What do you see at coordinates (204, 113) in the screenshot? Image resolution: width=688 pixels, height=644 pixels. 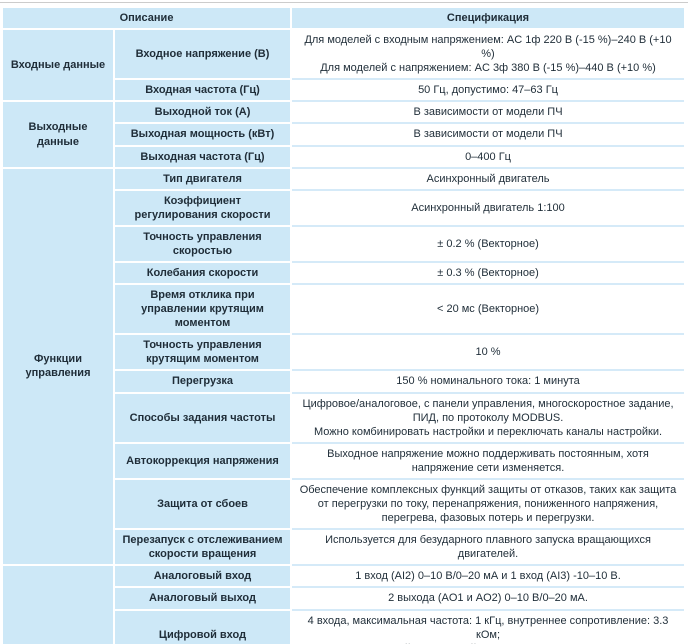 I see `parameter-cell: Выходной ток (А)` at bounding box center [204, 113].